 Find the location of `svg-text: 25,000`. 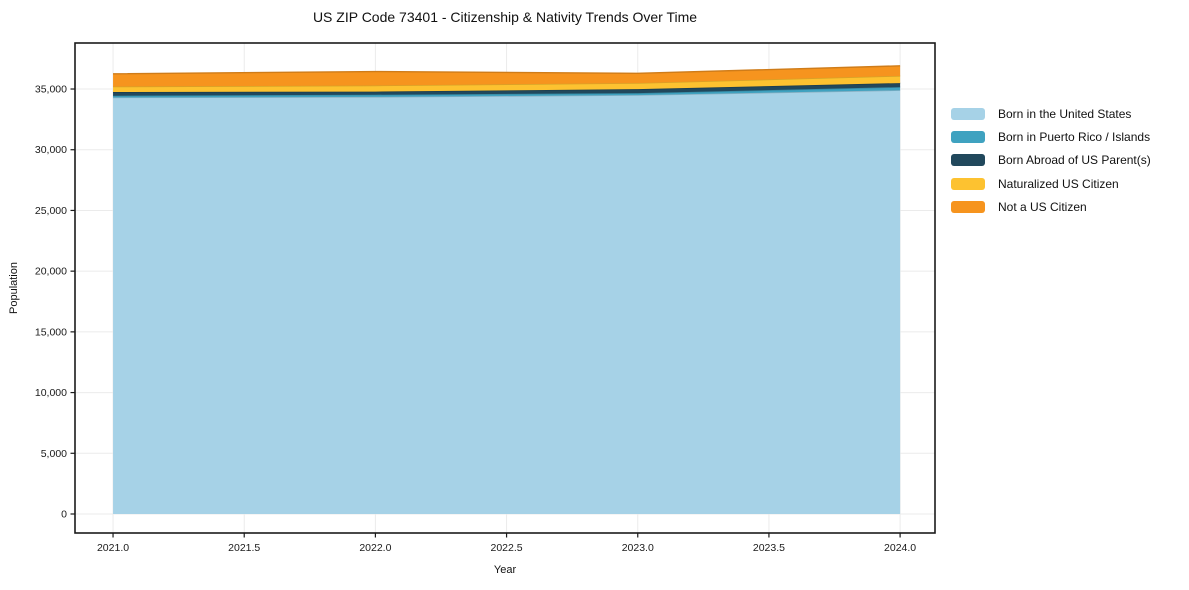

svg-text: 25,000 is located at coordinates (51, 211).